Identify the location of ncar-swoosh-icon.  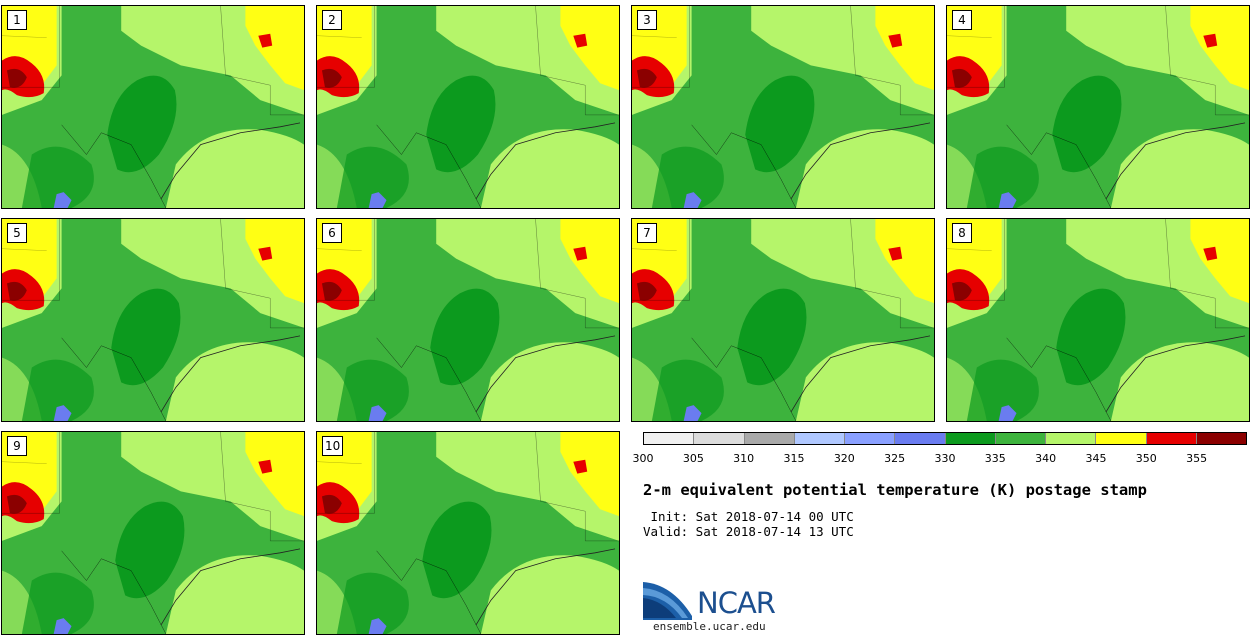
(667, 601).